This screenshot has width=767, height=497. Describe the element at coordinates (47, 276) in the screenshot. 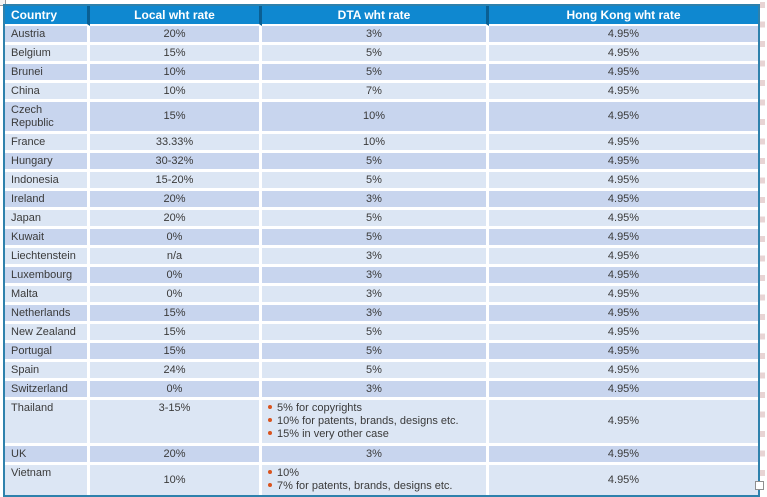

I see `cell-country: Luxembourg` at that location.